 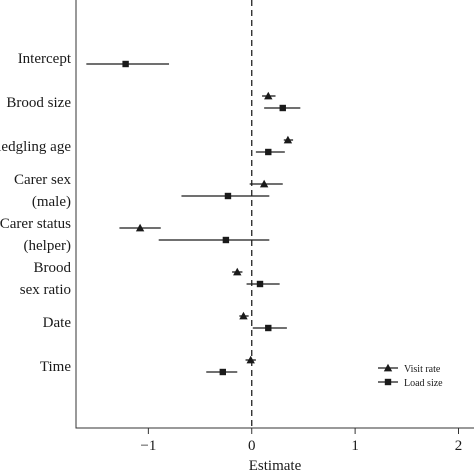 What do you see at coordinates (38, 103) in the screenshot?
I see `row-label: Brood size` at bounding box center [38, 103].